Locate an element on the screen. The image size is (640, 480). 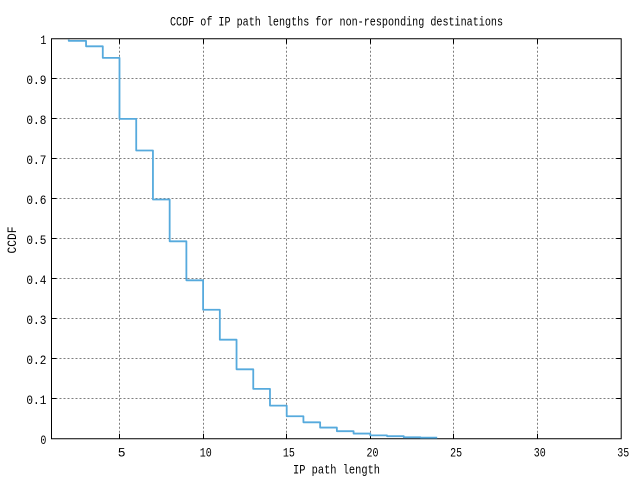
svg-text: 0.9 is located at coordinates (36, 80).